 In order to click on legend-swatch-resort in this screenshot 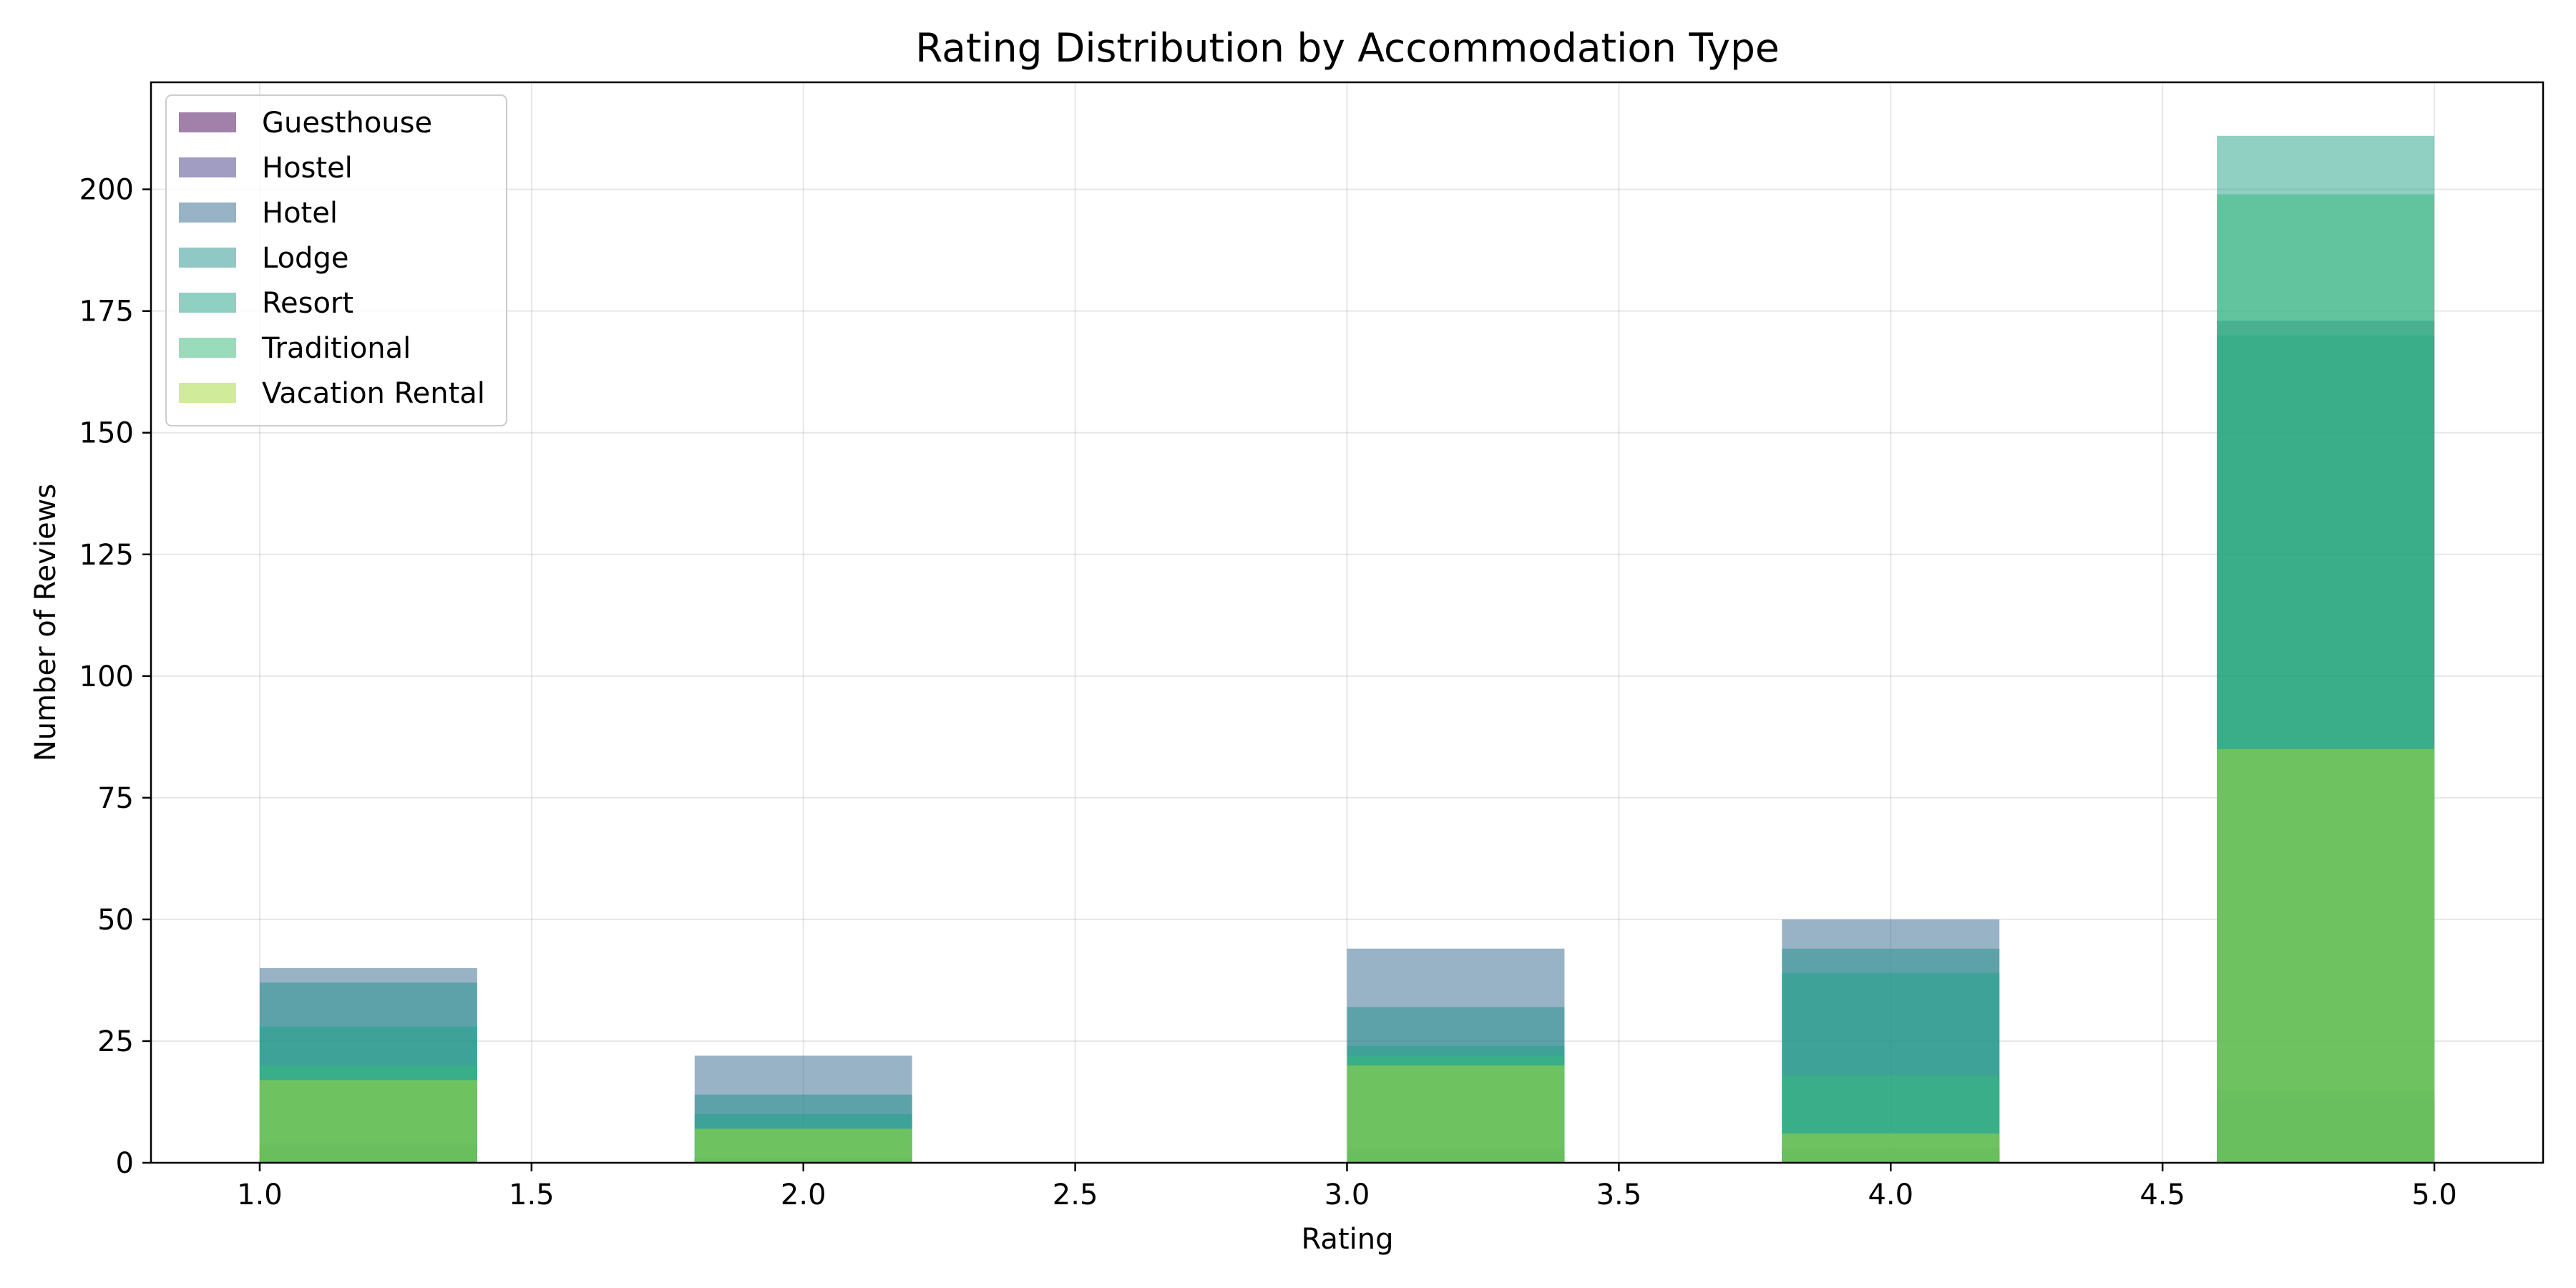, I will do `click(208, 303)`.